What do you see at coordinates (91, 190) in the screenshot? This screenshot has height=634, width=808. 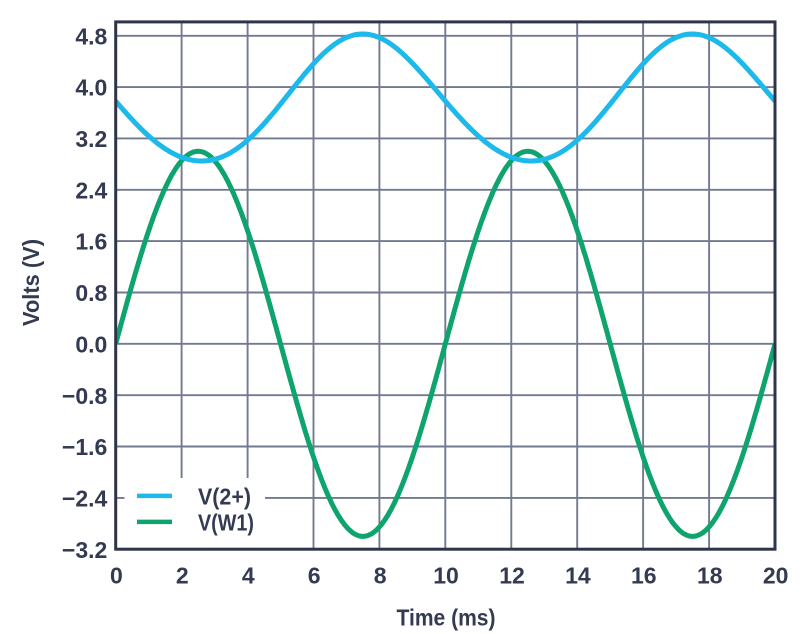 I see `svg-text: 2.4` at bounding box center [91, 190].